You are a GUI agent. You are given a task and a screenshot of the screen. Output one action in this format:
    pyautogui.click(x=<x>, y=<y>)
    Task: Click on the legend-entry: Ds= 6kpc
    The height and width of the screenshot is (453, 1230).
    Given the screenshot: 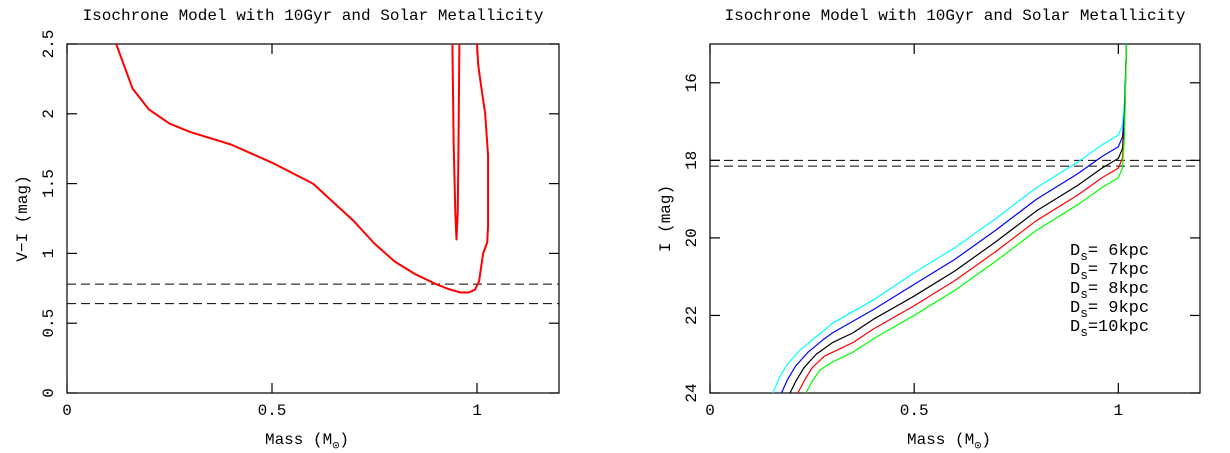 What is the action you would take?
    pyautogui.click(x=1109, y=253)
    